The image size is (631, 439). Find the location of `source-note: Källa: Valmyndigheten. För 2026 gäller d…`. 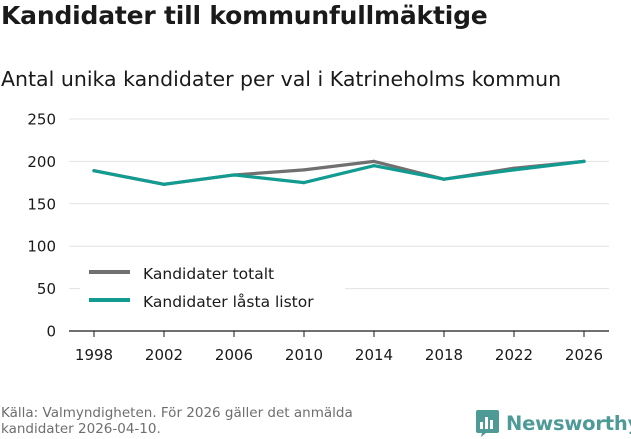

source-note: Källa: Valmyndigheten. För 2026 gäller d… is located at coordinates (216, 421).